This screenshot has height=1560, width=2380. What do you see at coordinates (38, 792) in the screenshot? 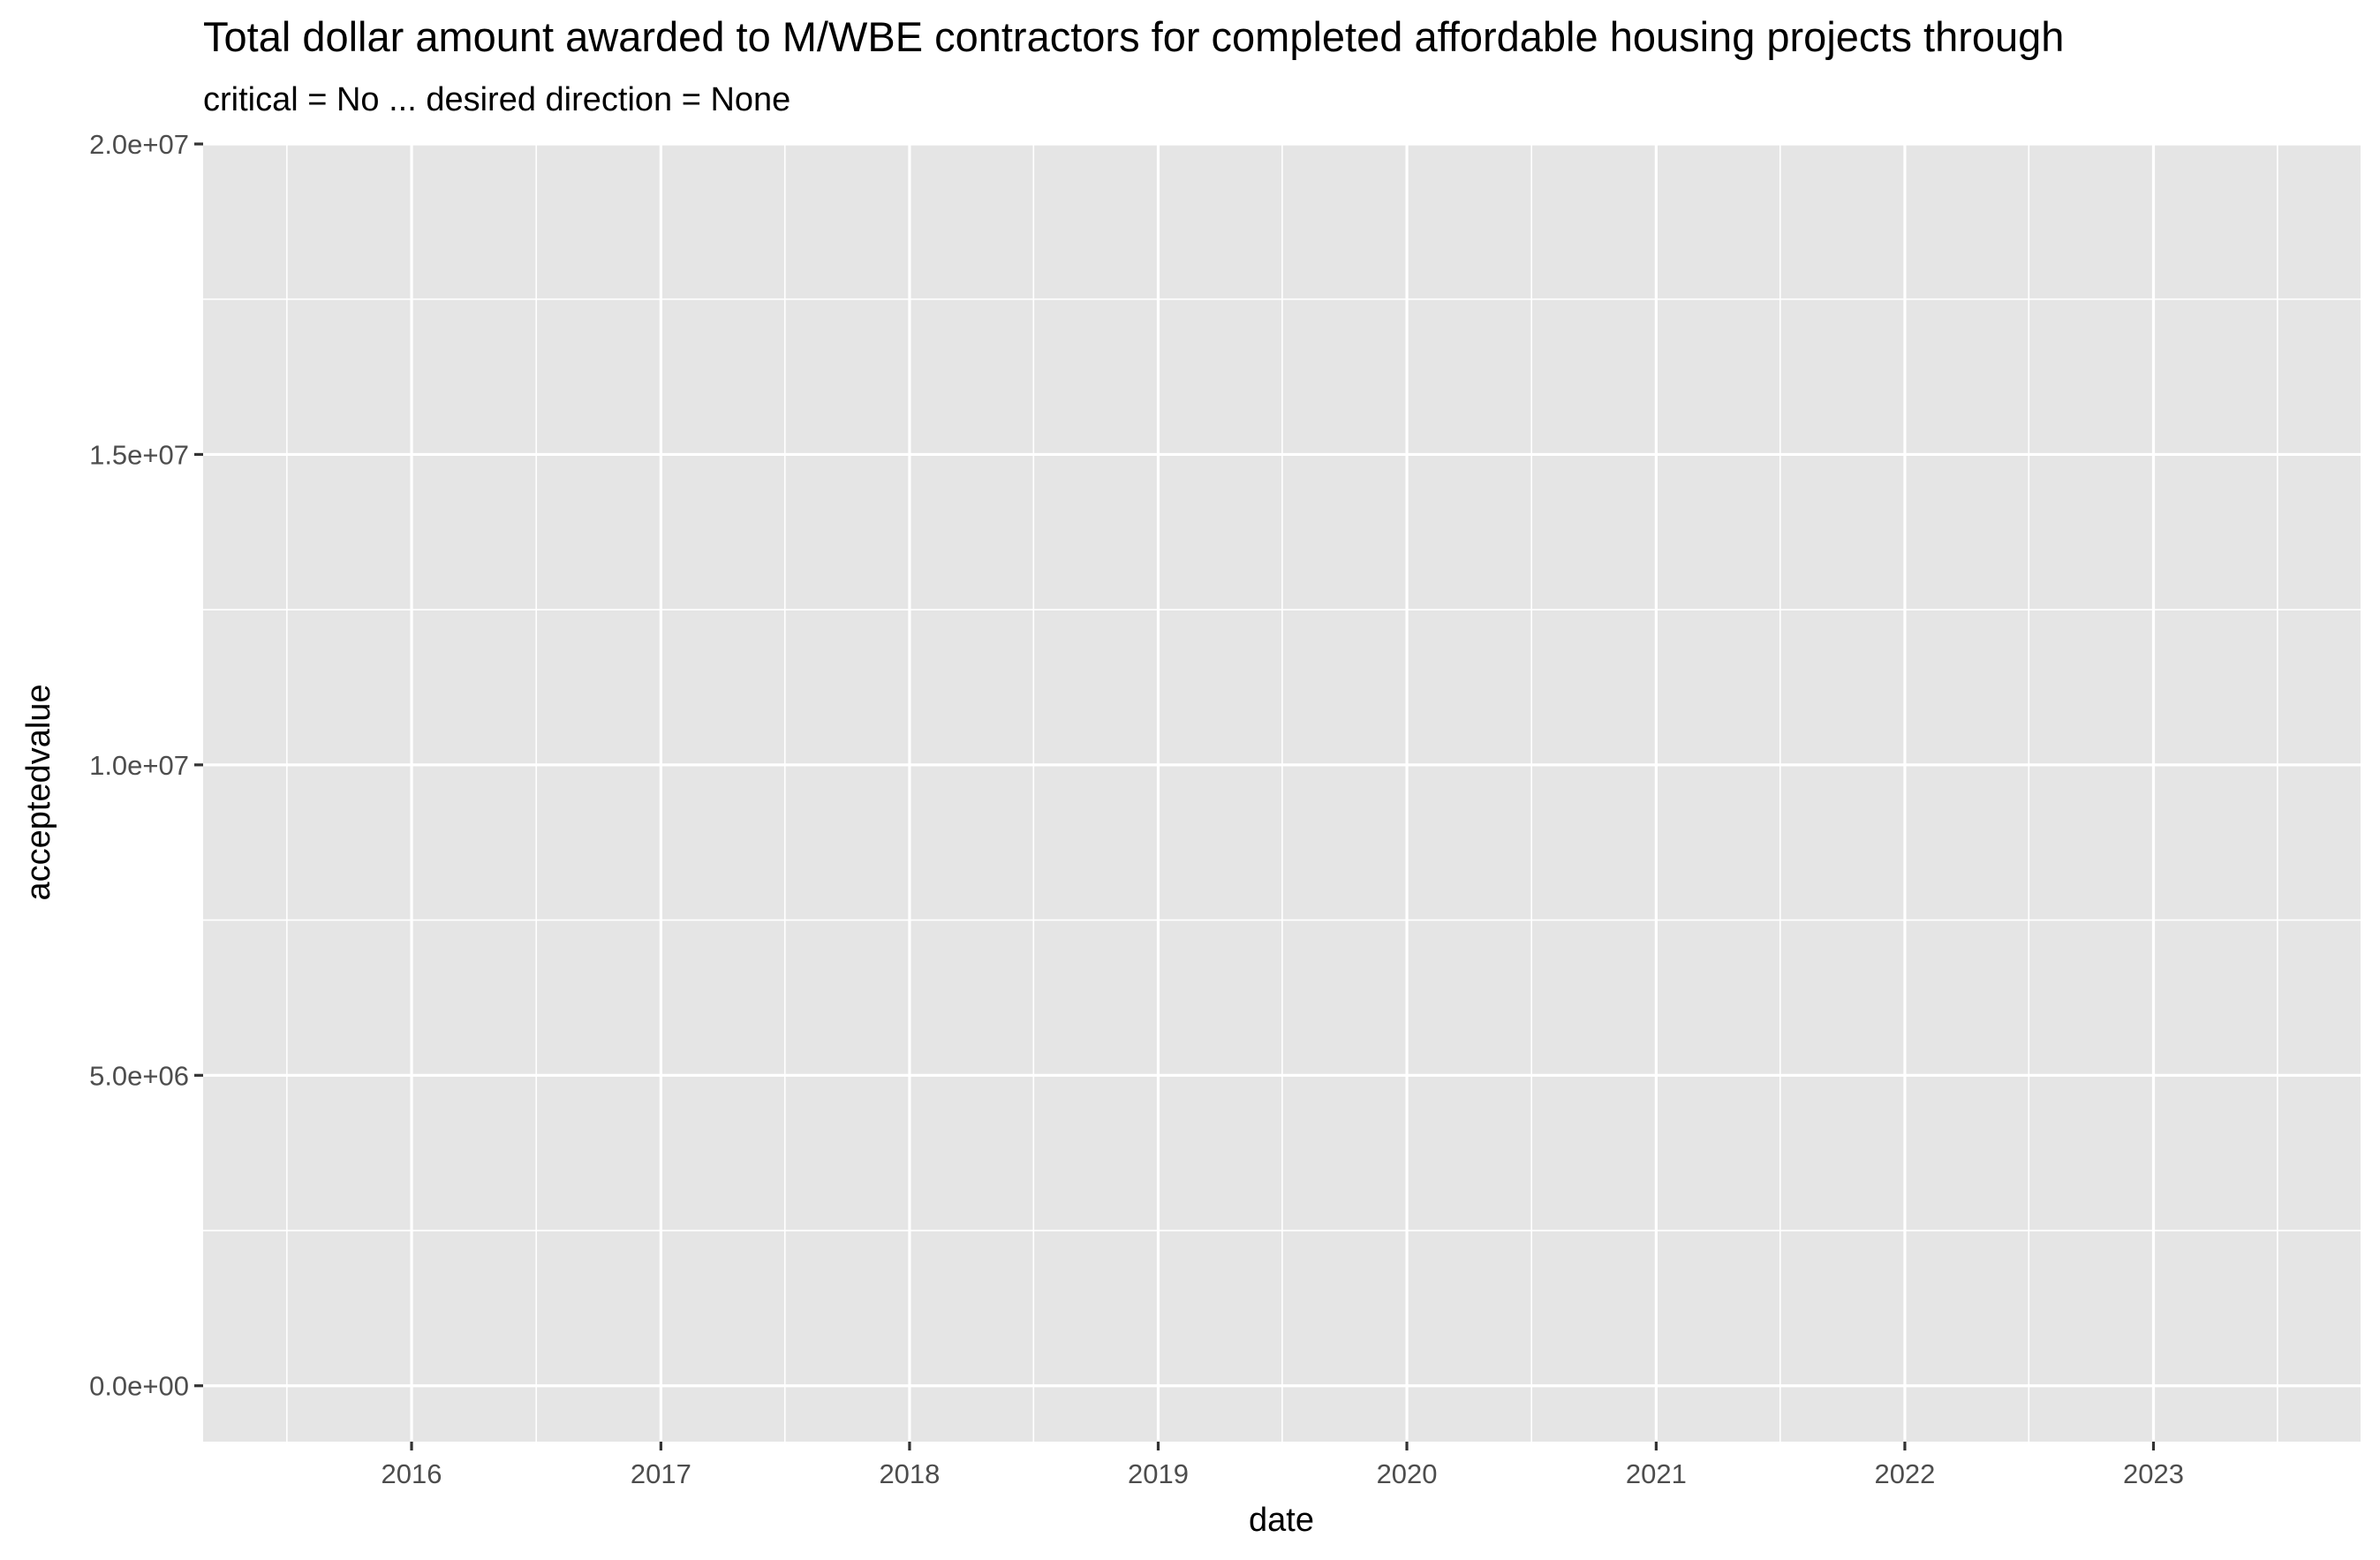
I see `y-axis-title: acceptedvalue` at bounding box center [38, 792].